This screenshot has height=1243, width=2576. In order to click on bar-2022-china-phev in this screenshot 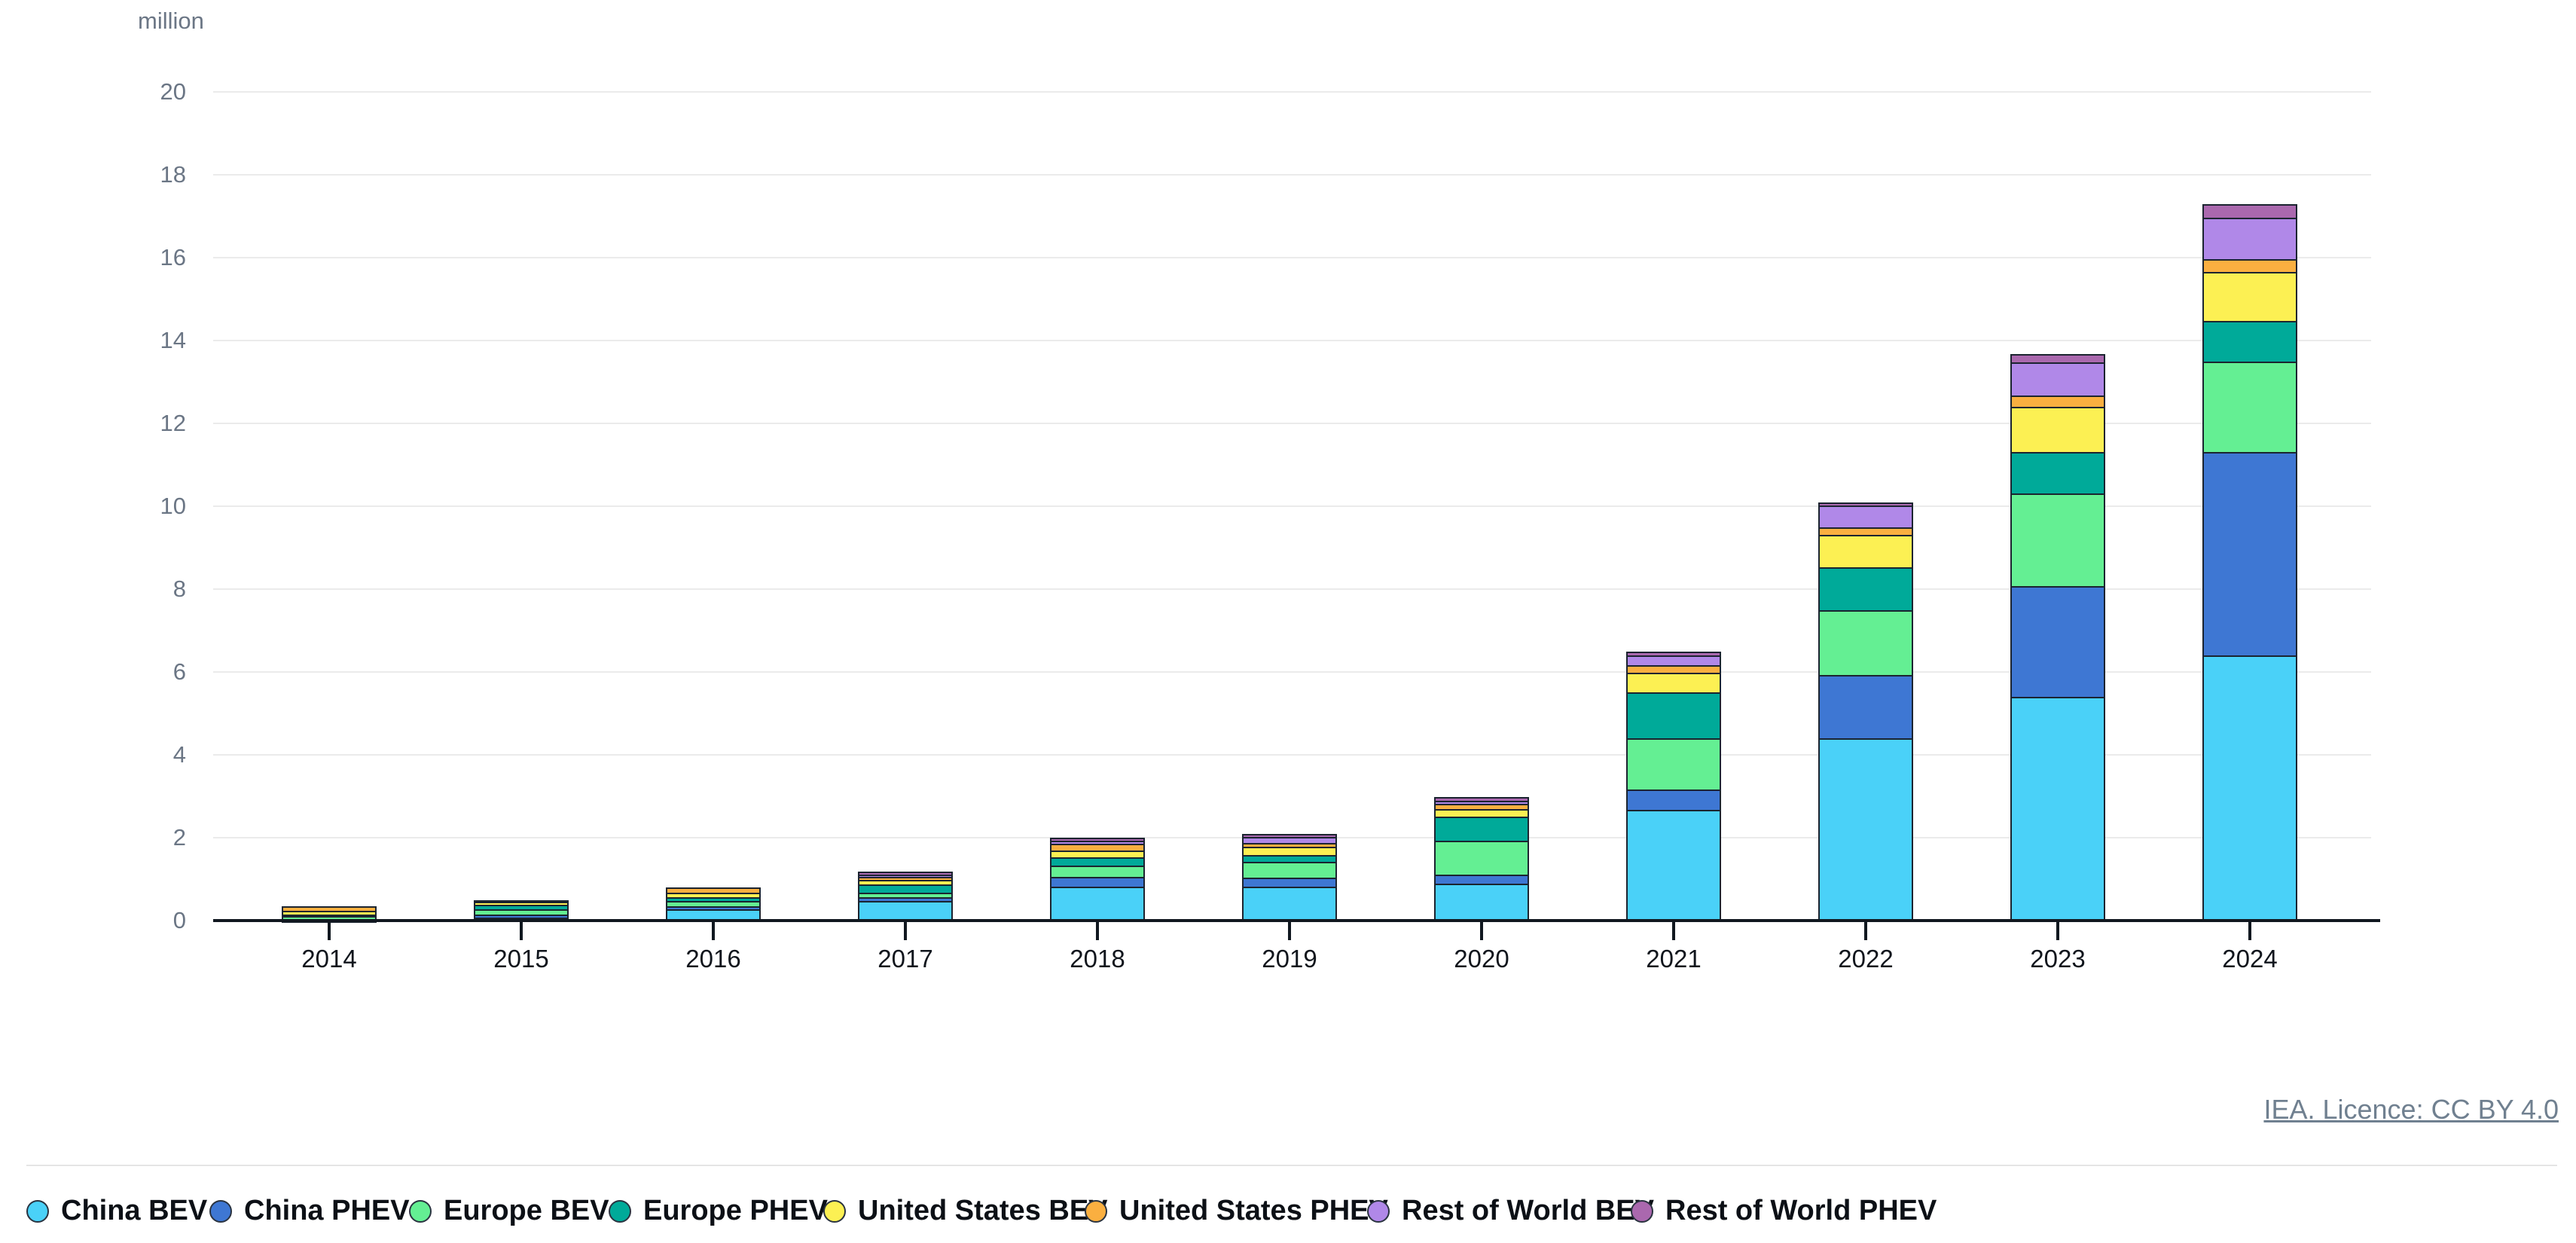, I will do `click(1866, 706)`.